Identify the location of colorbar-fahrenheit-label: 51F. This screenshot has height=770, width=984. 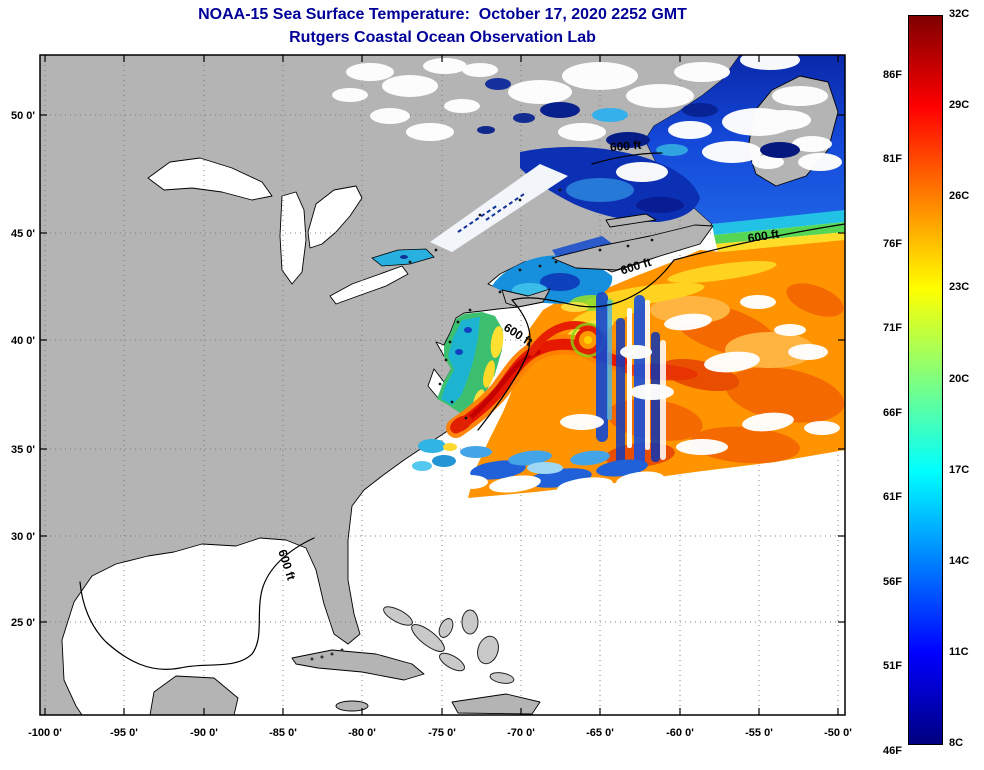
(892, 666).